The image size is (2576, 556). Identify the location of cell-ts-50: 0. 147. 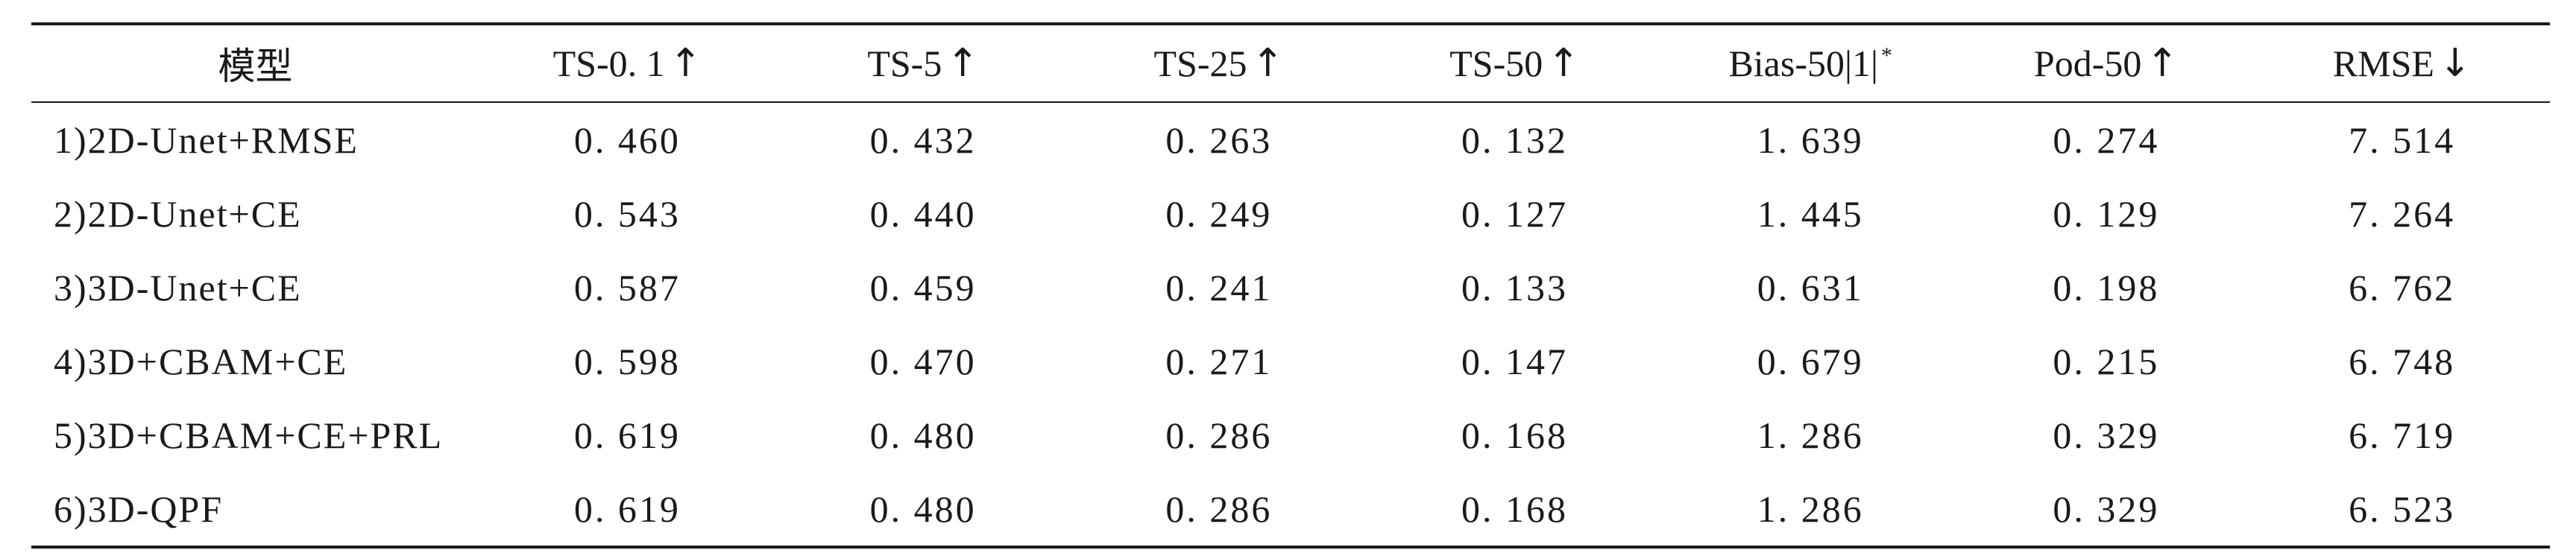
(1515, 361).